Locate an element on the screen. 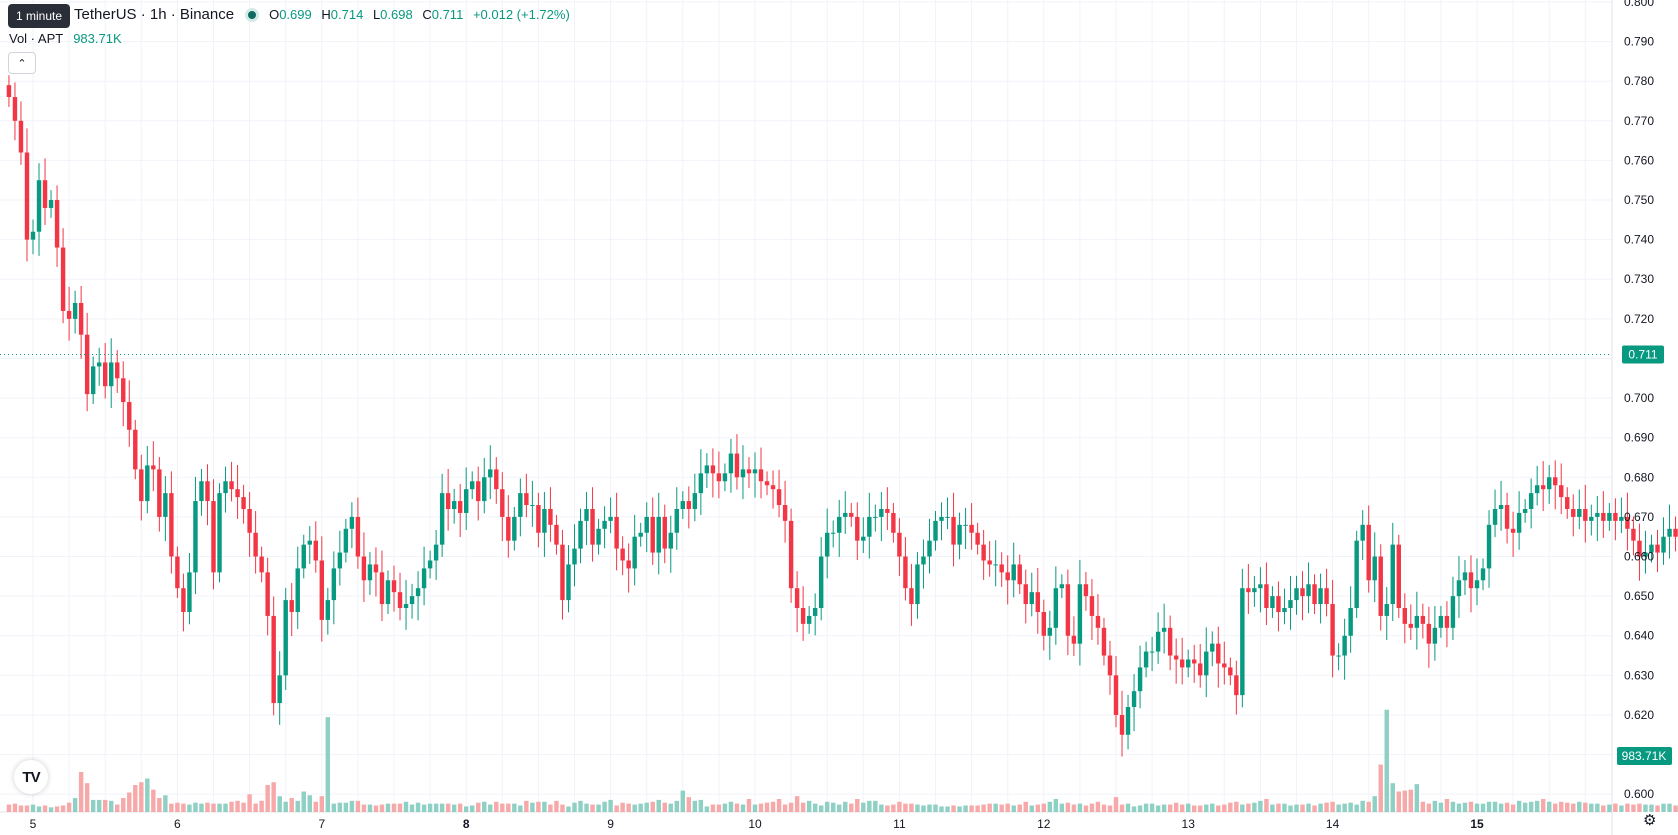 The width and height of the screenshot is (1678, 835). time-tick-label: 7 is located at coordinates (321, 824).